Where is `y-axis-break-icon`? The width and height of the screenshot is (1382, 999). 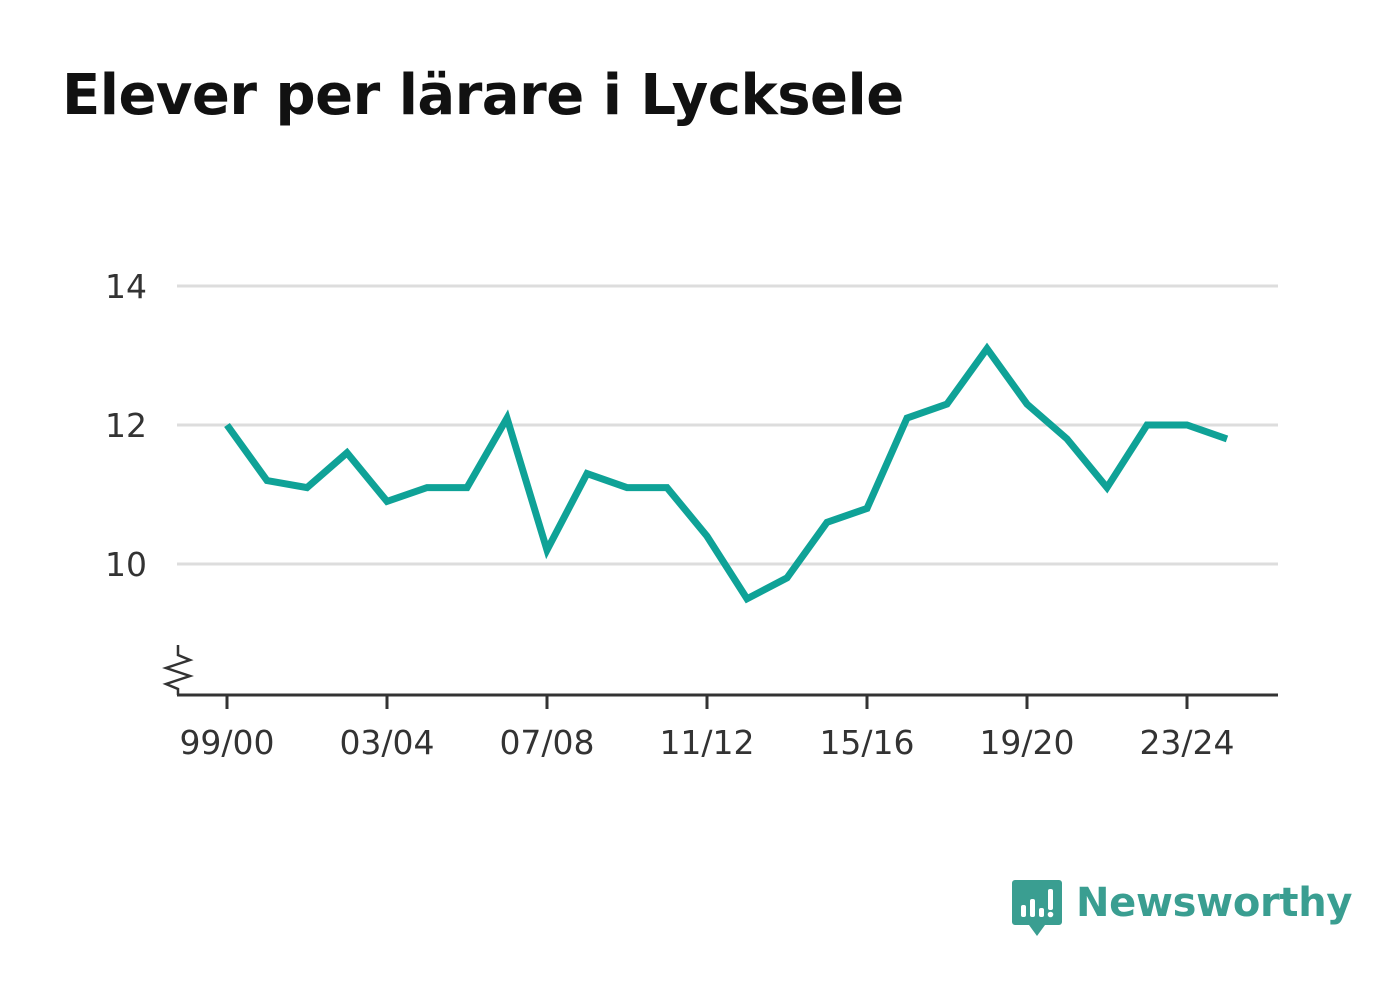
y-axis-break-icon is located at coordinates (178, 670).